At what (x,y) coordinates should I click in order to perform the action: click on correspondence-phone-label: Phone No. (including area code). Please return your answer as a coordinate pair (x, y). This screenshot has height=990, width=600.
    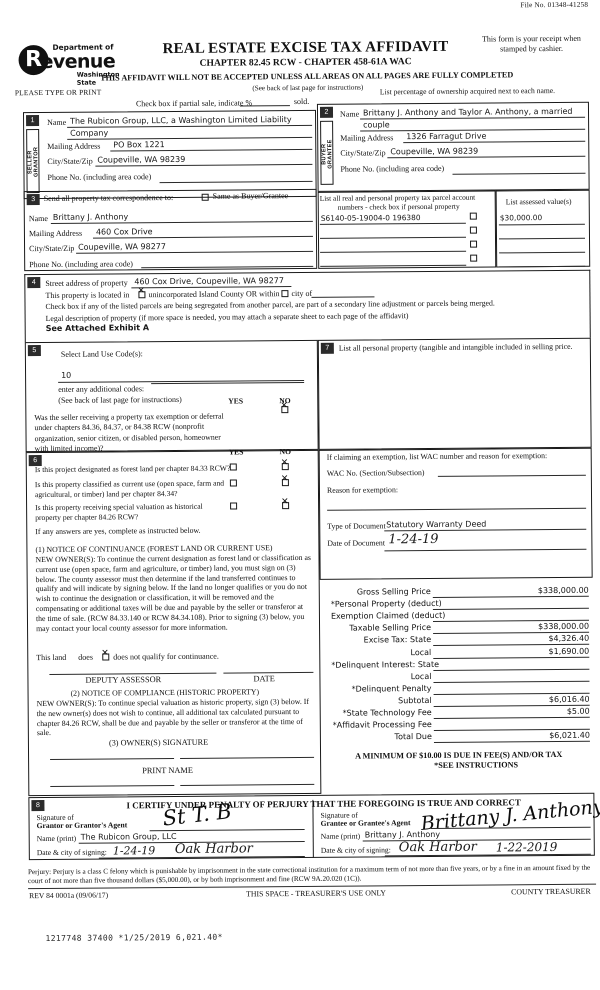
    Looking at the image, I should click on (81, 264).